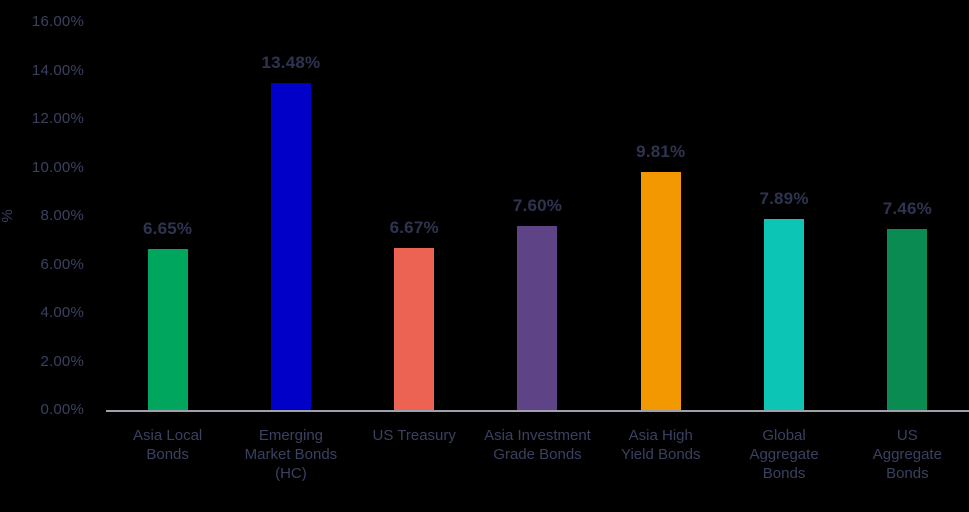 This screenshot has width=969, height=512. What do you see at coordinates (62, 215) in the screenshot?
I see `y-tick-label: 8.00%` at bounding box center [62, 215].